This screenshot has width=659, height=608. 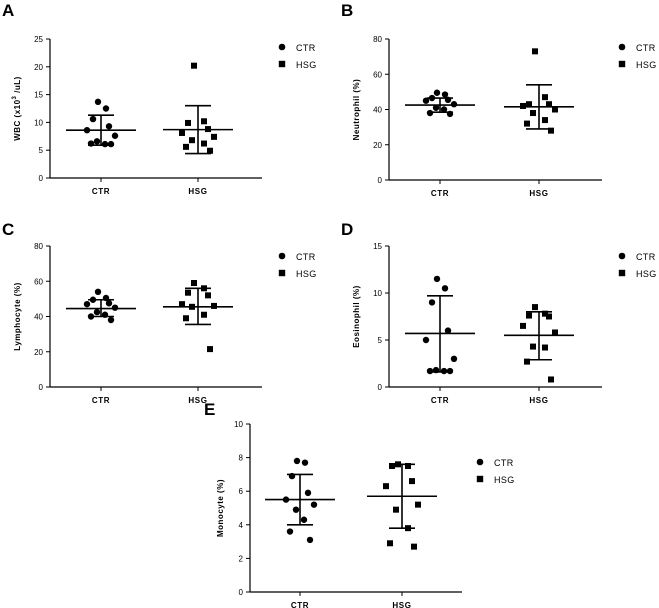 I want to click on y-tick-label: 5, so click(x=380, y=340).